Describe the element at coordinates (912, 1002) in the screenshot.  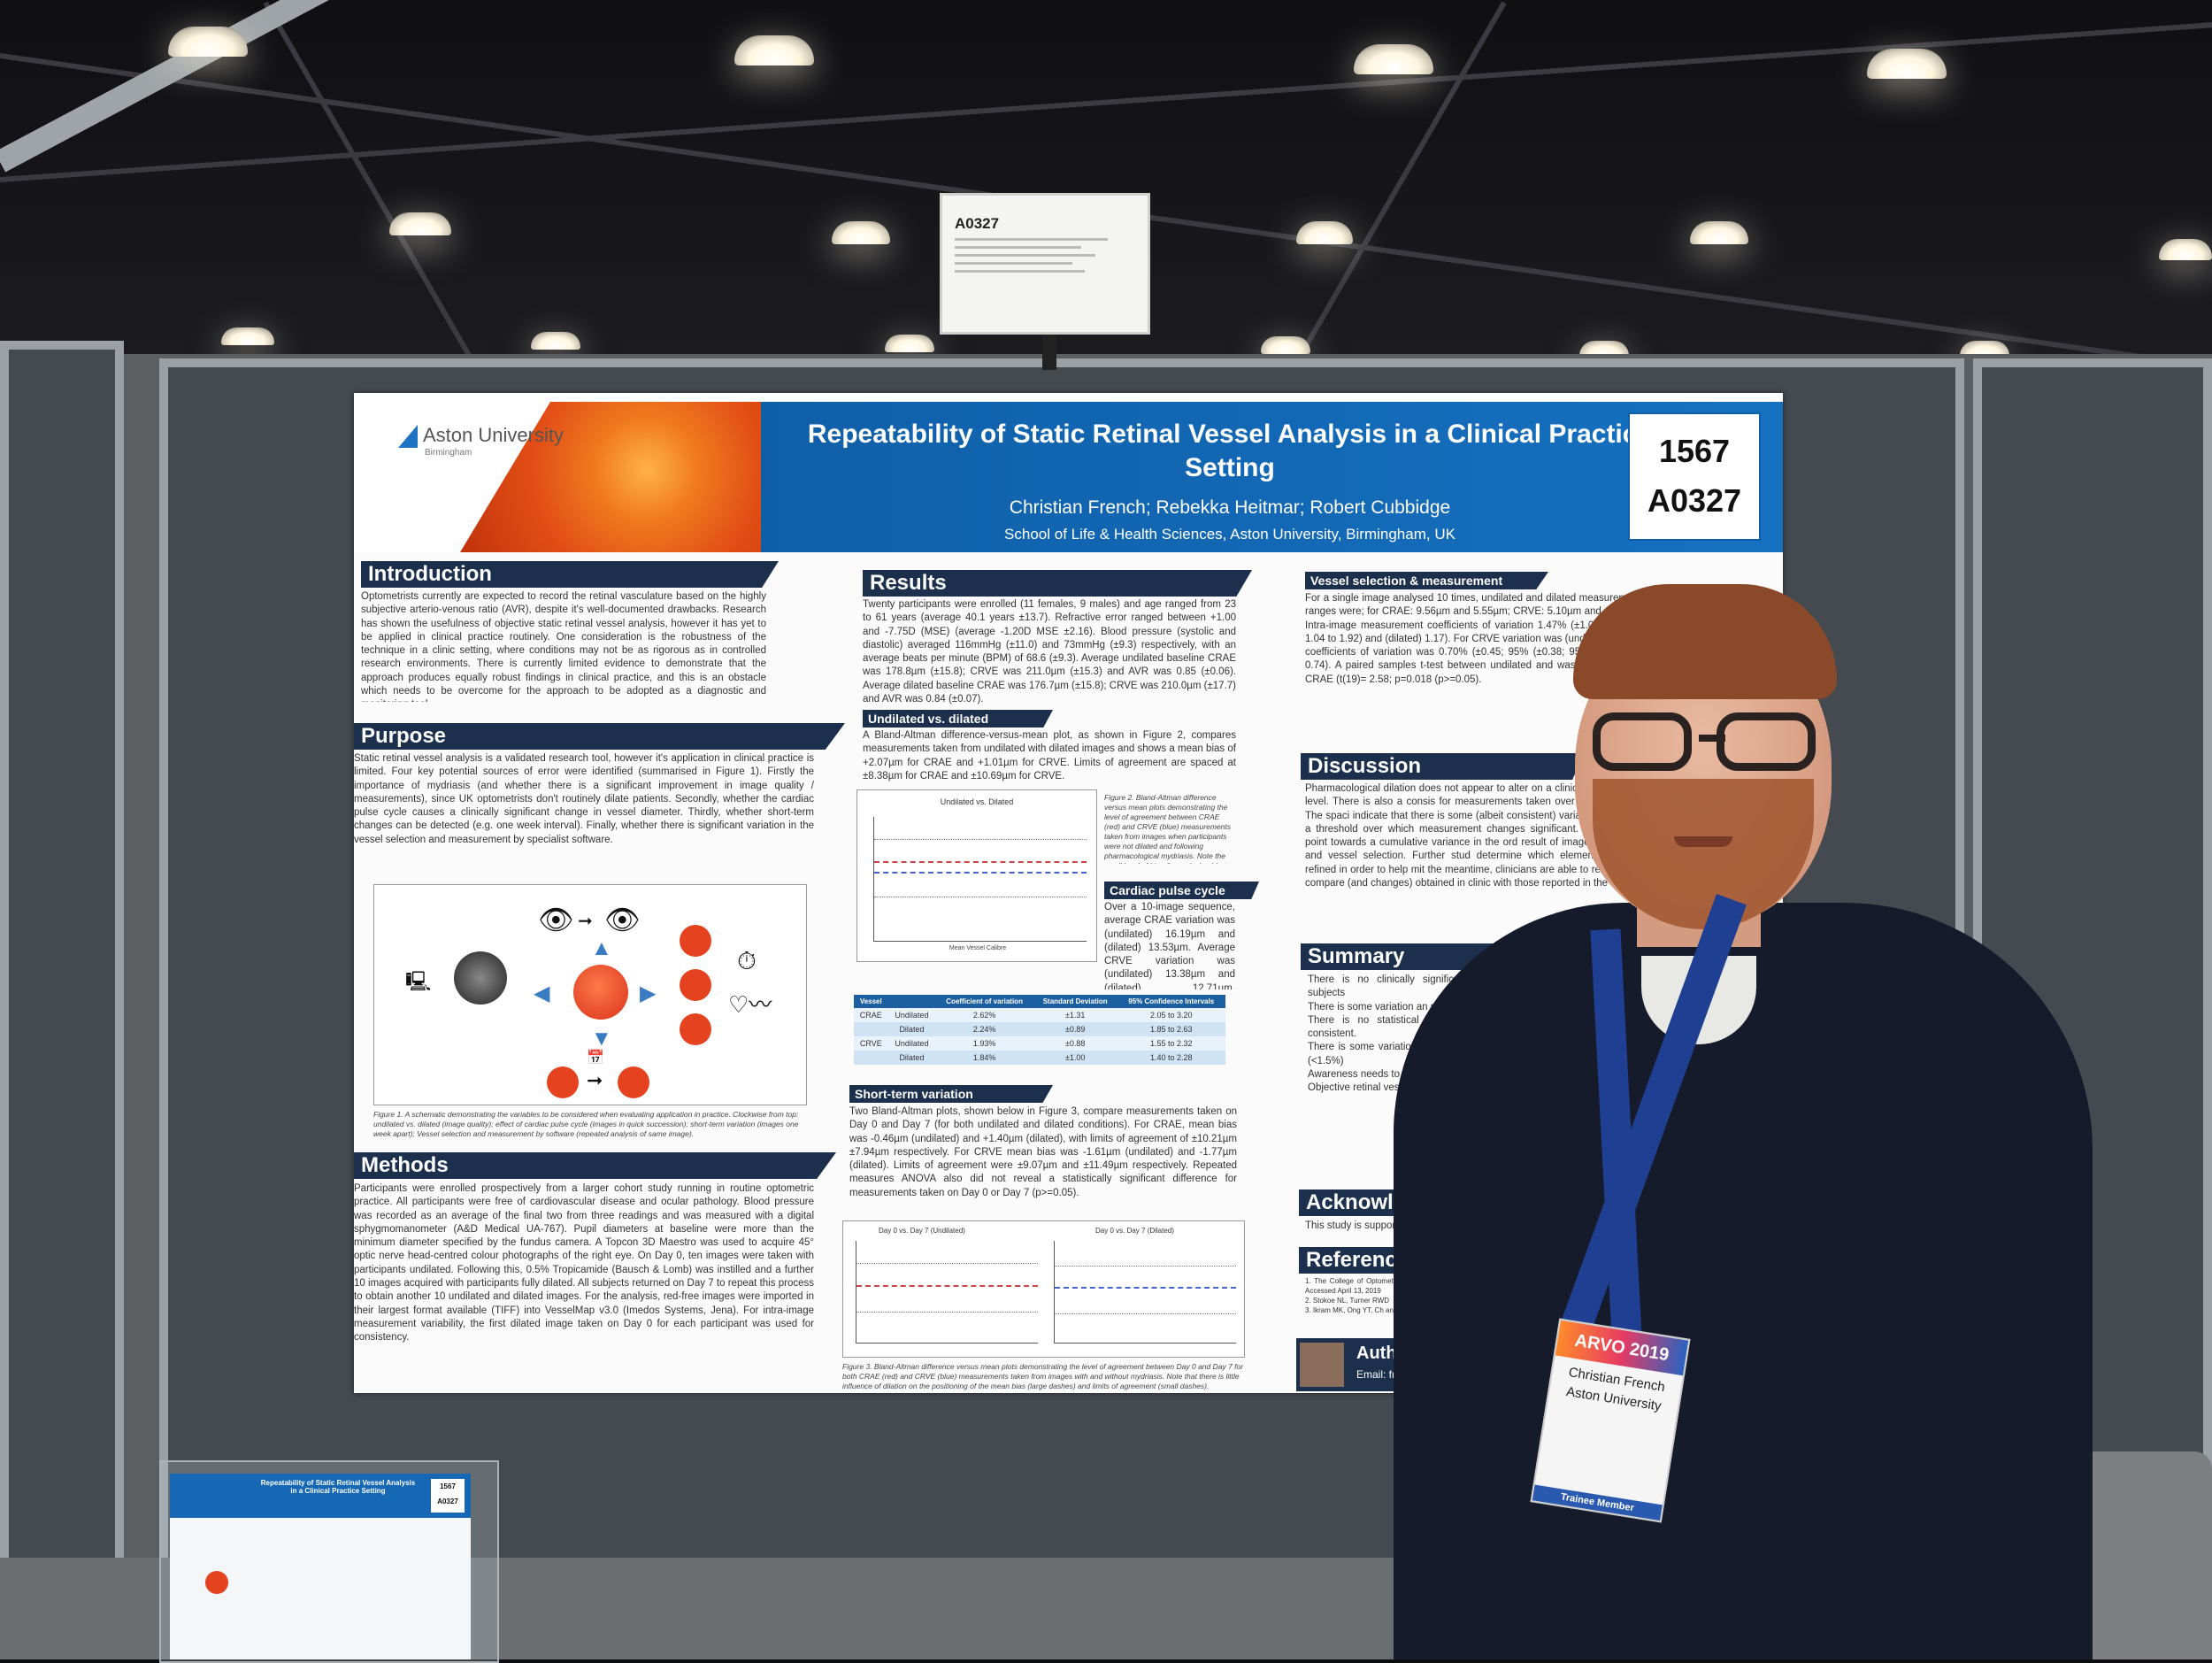
I see `table-header` at that location.